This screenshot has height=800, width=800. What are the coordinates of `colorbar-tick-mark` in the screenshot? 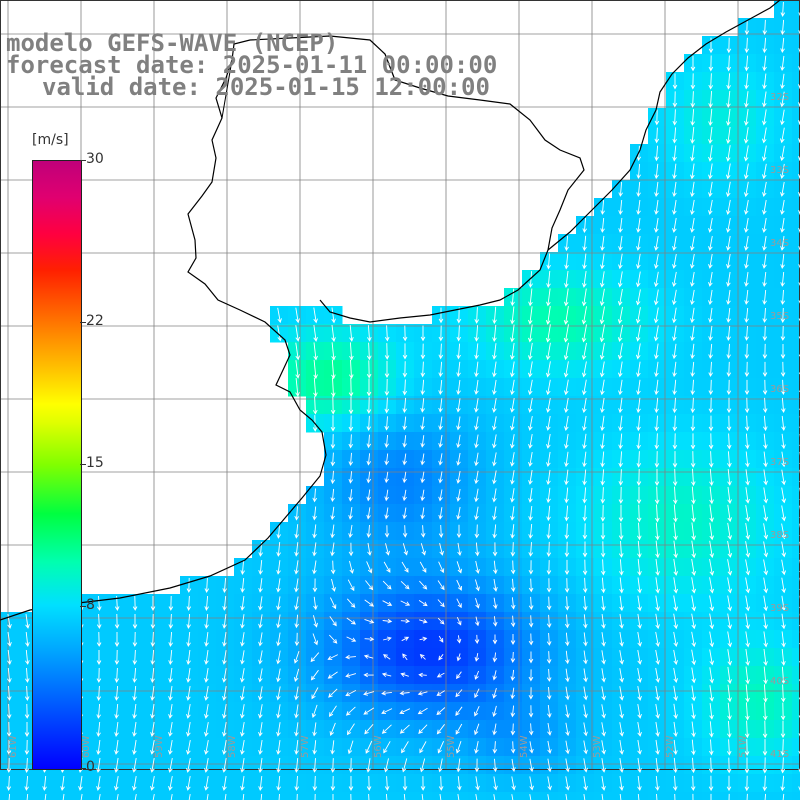 It's located at (83, 606).